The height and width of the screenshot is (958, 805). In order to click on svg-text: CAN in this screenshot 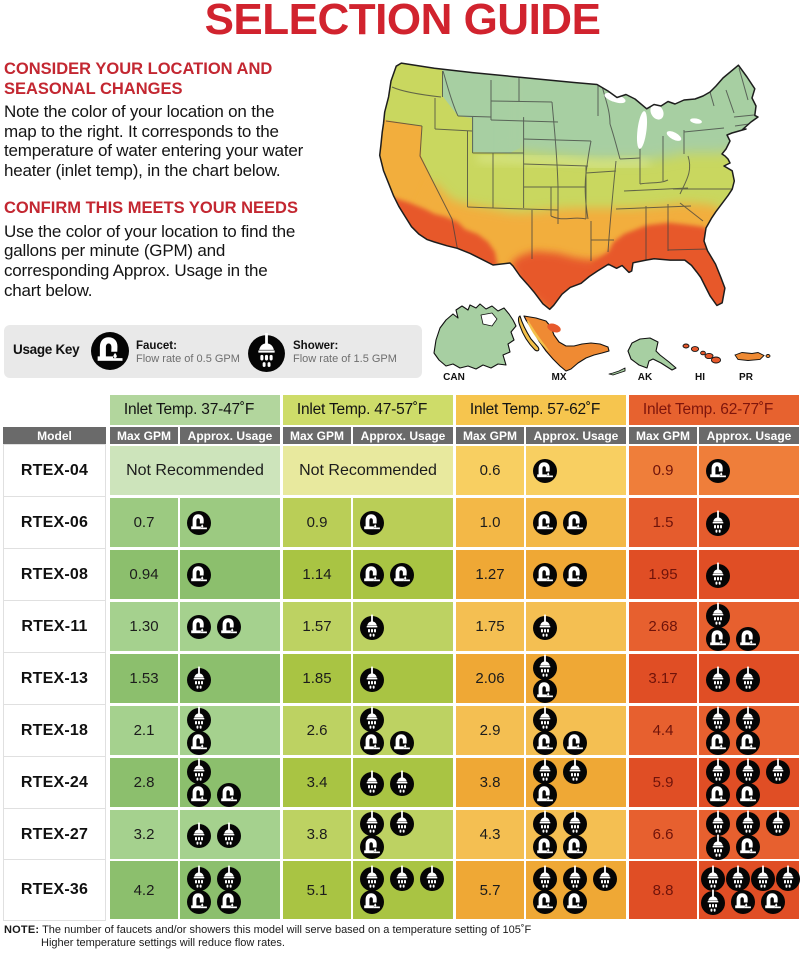, I will do `click(454, 377)`.